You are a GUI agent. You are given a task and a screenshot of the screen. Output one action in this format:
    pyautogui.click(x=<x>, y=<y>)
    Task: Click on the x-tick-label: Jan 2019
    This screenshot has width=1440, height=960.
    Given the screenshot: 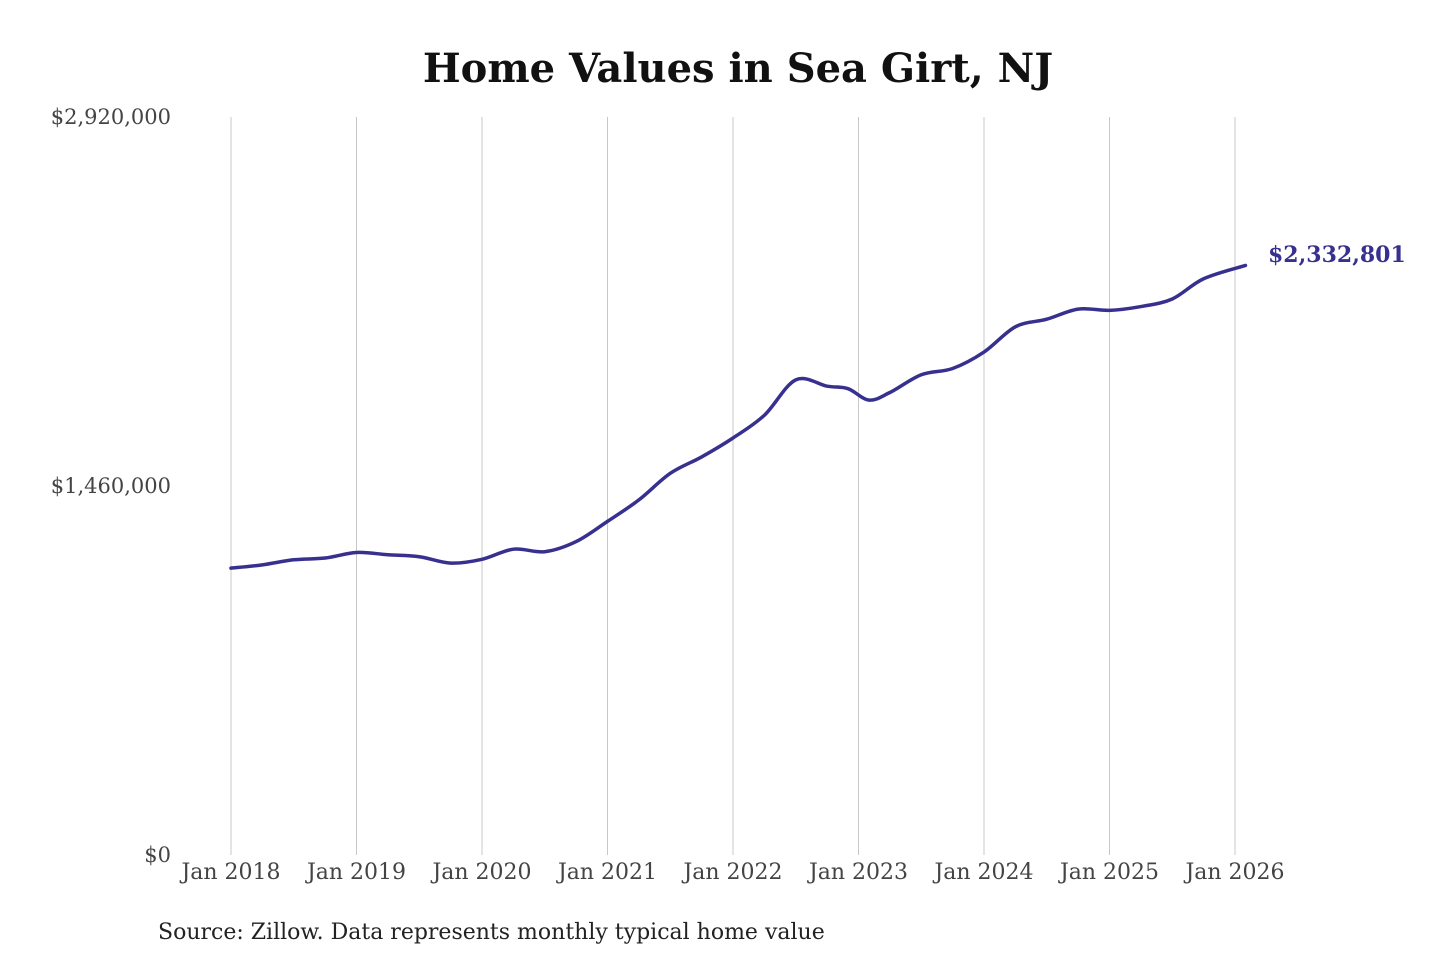 What is the action you would take?
    pyautogui.click(x=355, y=872)
    